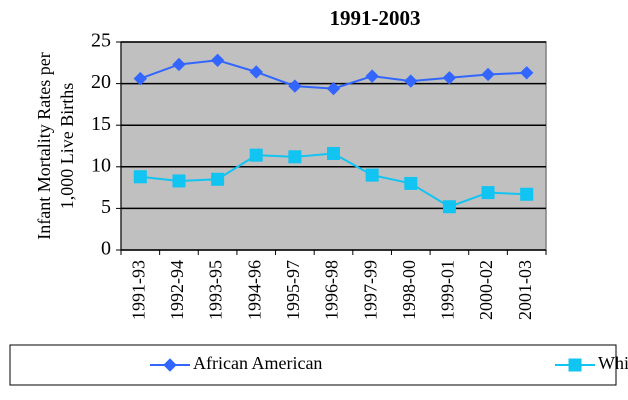 Image resolution: width=628 pixels, height=400 pixels. Describe the element at coordinates (448, 290) in the screenshot. I see `x-tick-label: 1999-01` at that location.